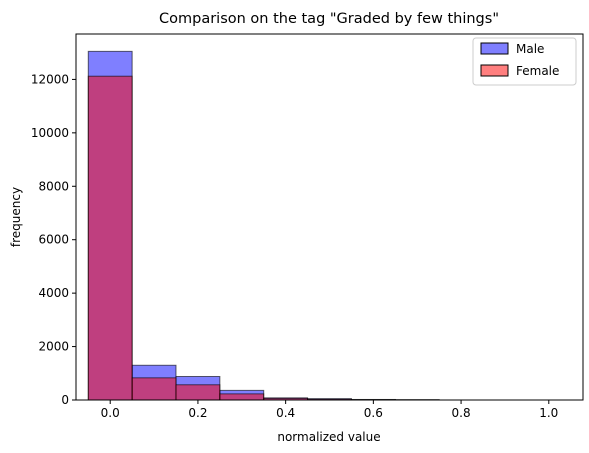 The image size is (589, 453). I want to click on x-tick-label: 0.2, so click(197, 413).